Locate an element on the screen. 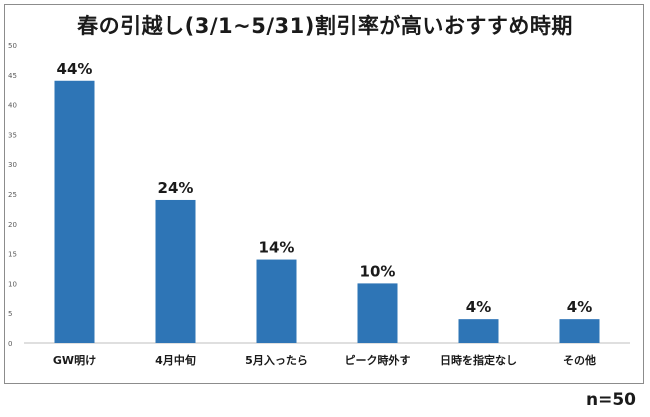 This screenshot has height=417, width=650. x-tick-label: GW明け is located at coordinates (74, 360).